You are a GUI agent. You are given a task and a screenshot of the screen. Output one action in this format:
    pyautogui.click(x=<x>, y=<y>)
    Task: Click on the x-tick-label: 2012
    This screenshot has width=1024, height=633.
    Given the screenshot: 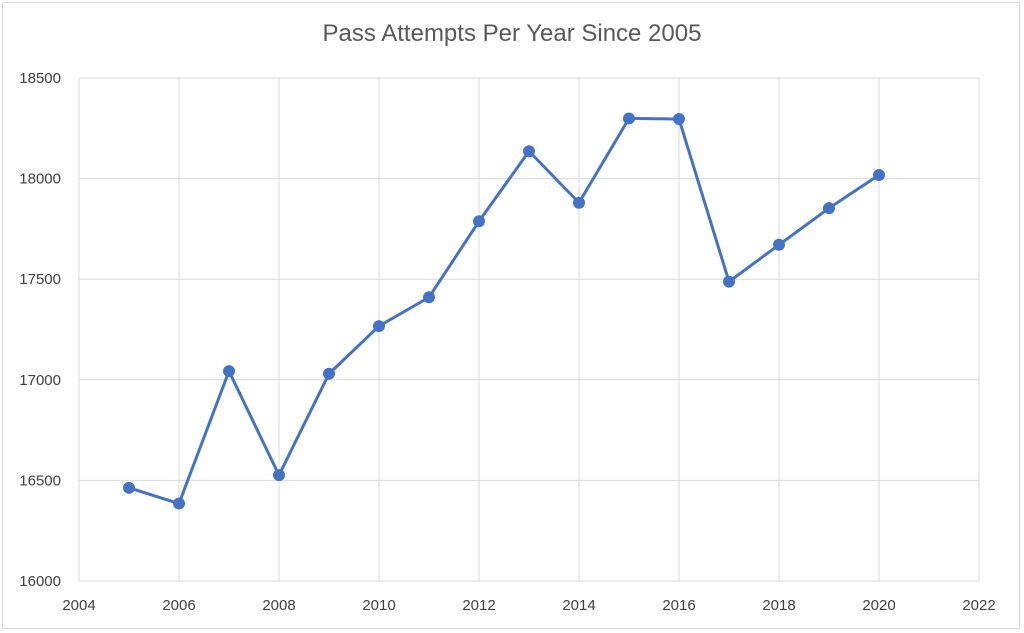 What is the action you would take?
    pyautogui.click(x=478, y=605)
    